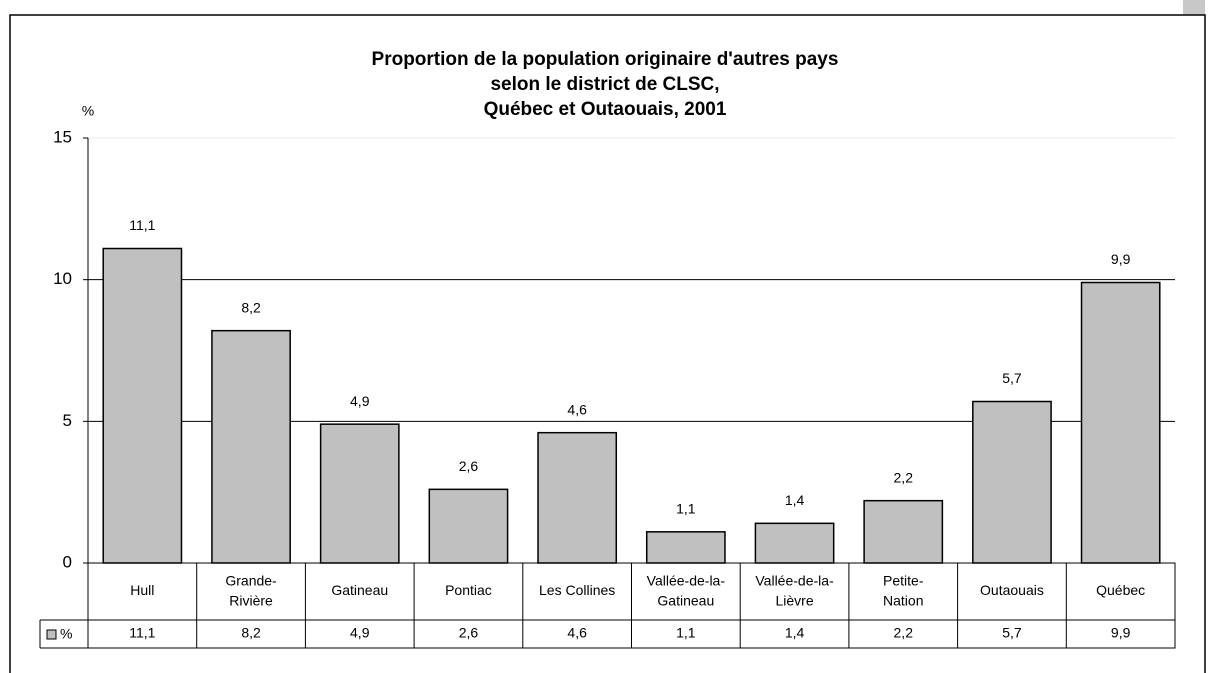  Describe the element at coordinates (468, 590) in the screenshot. I see `x-tick-label: Pontiac` at that location.